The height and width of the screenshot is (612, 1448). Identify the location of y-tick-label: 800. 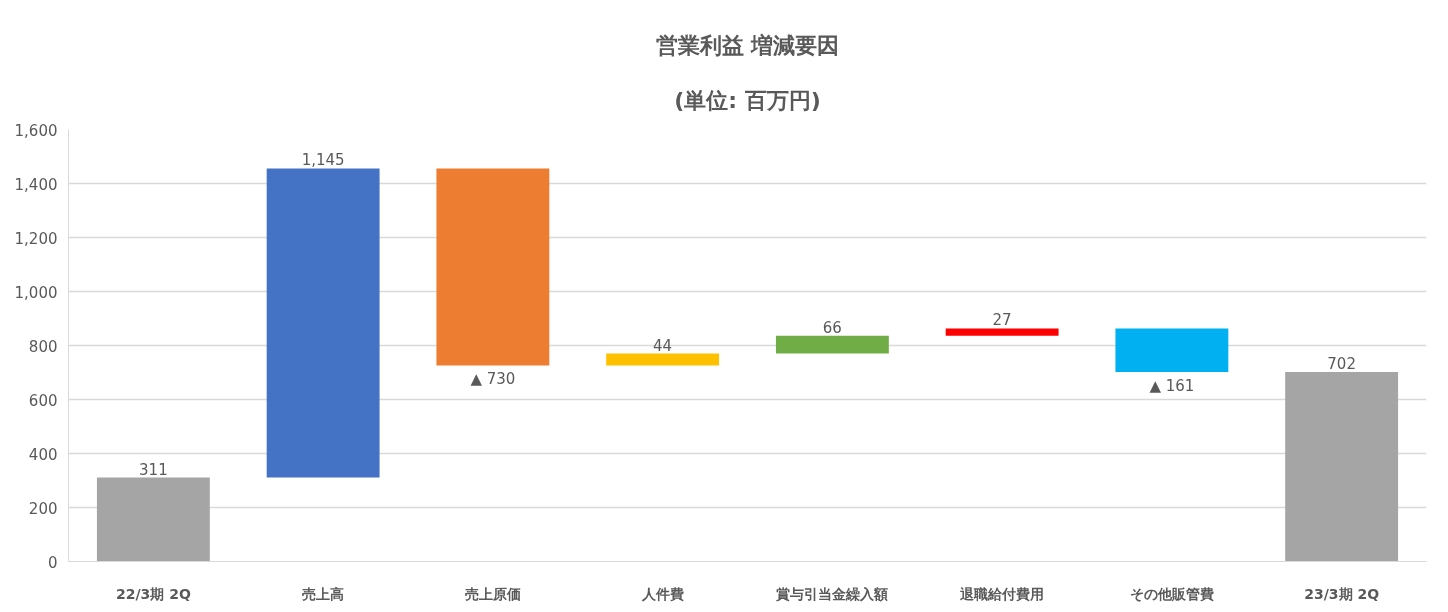
(43, 346).